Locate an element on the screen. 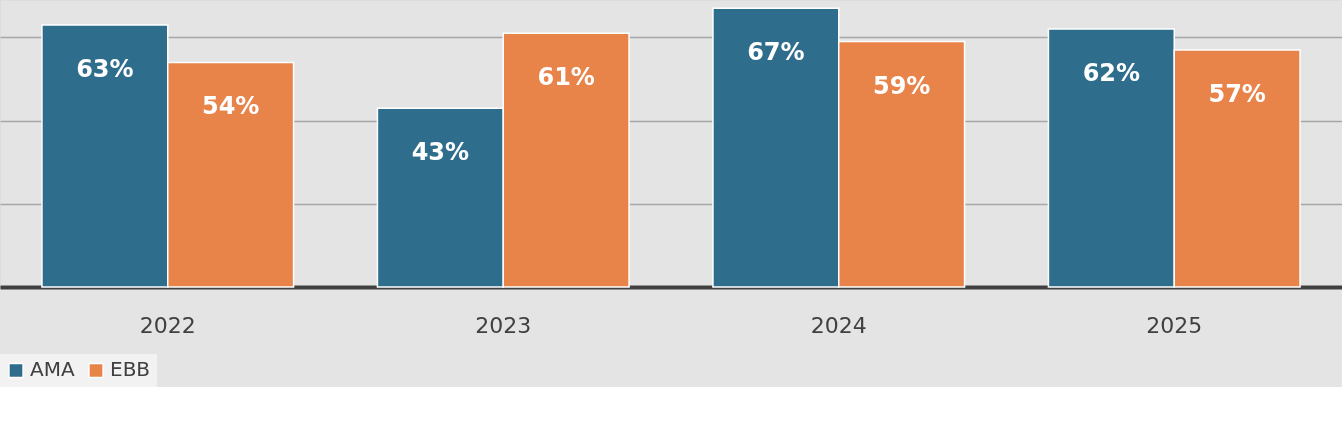 This screenshot has width=1342, height=430. data-label: 57% is located at coordinates (1237, 93).